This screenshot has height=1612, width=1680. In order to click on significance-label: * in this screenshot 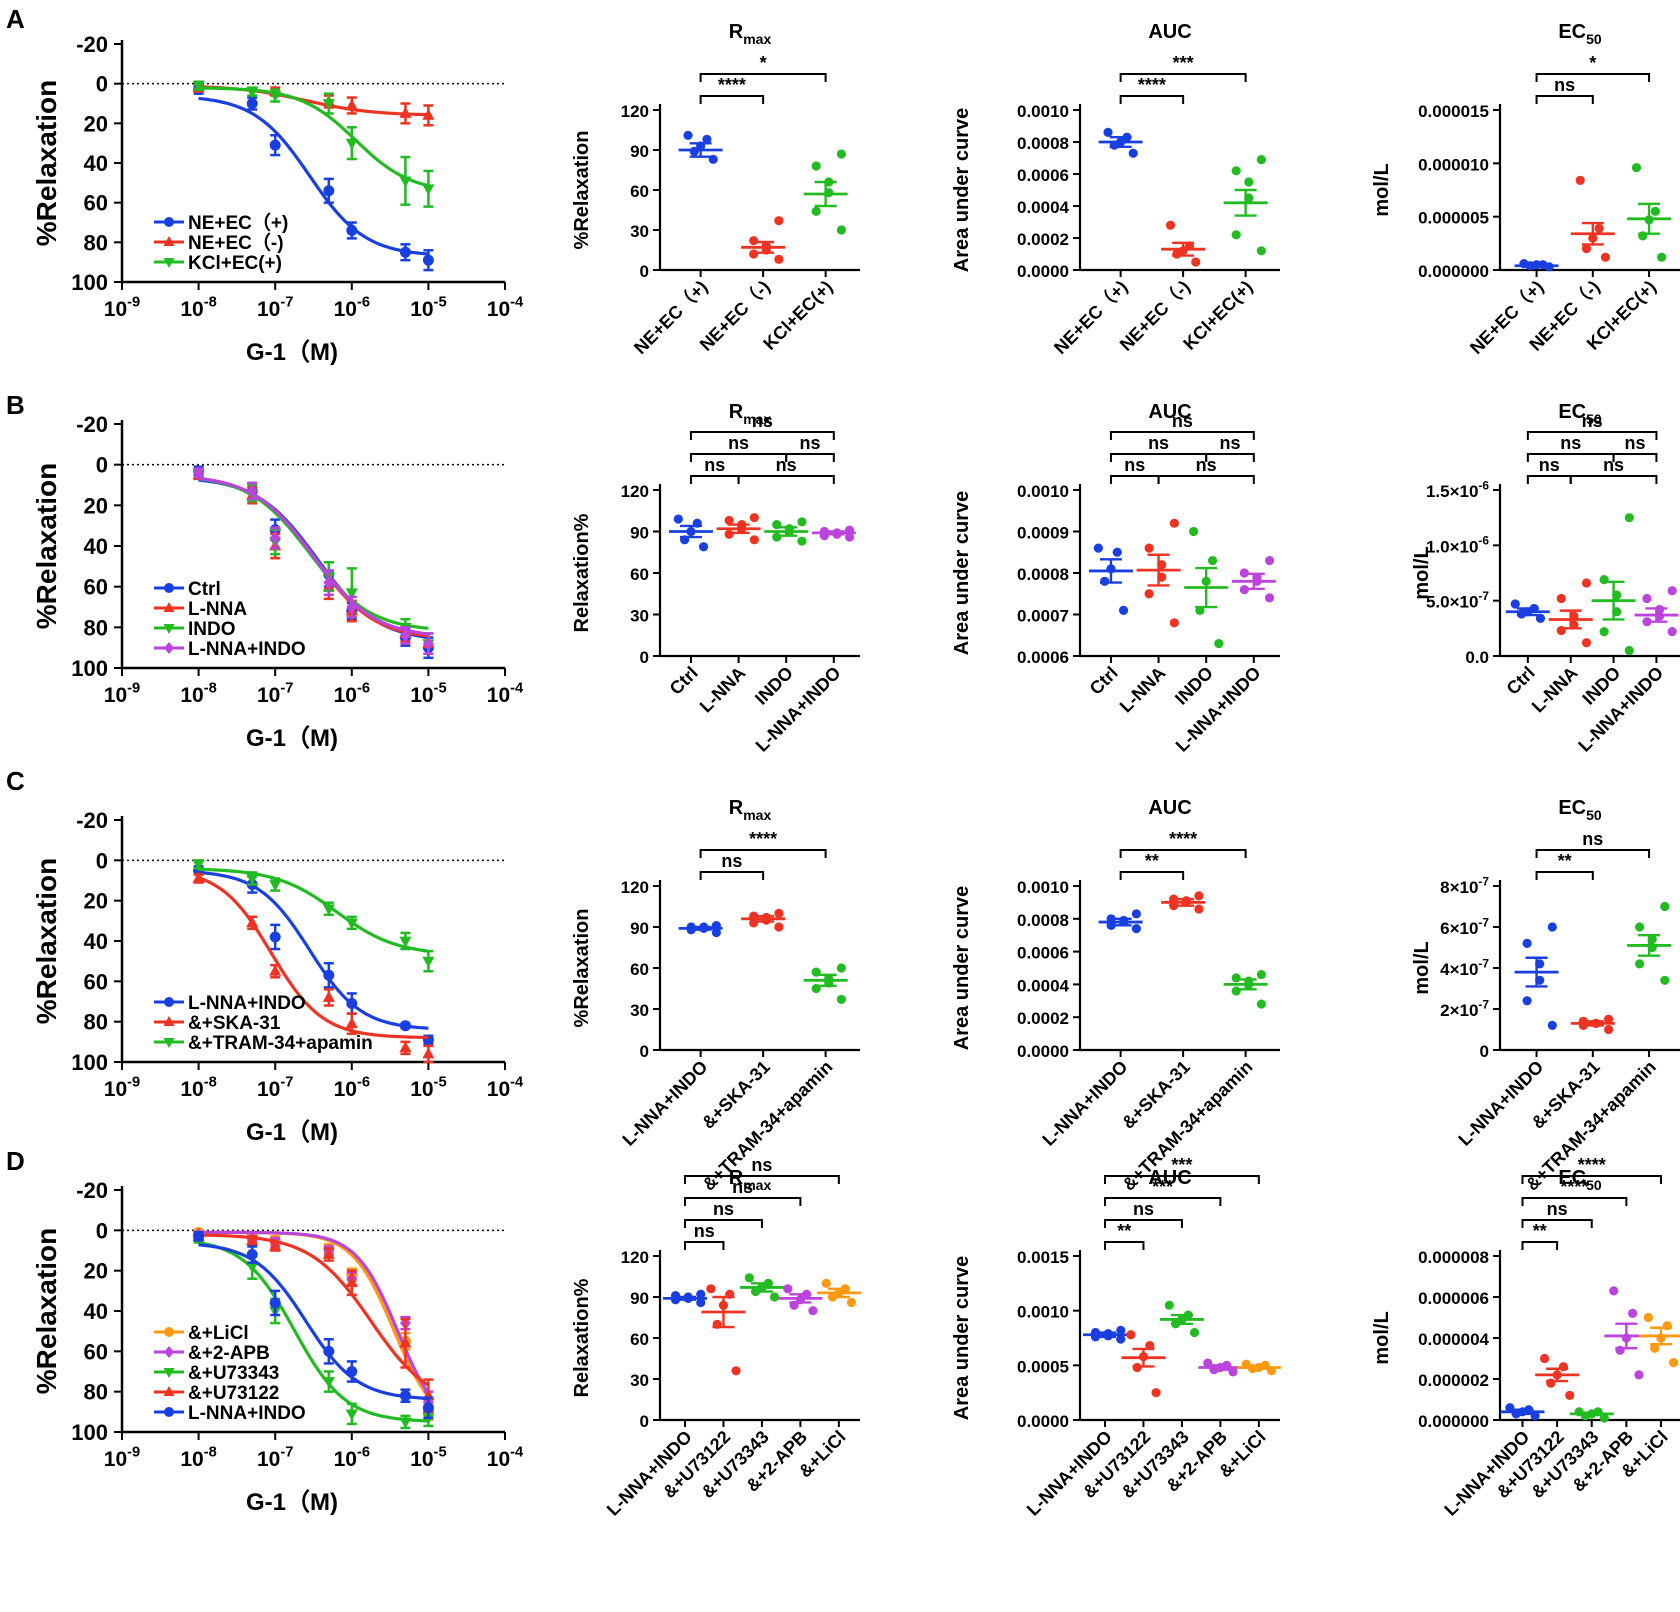, I will do `click(1592, 63)`.